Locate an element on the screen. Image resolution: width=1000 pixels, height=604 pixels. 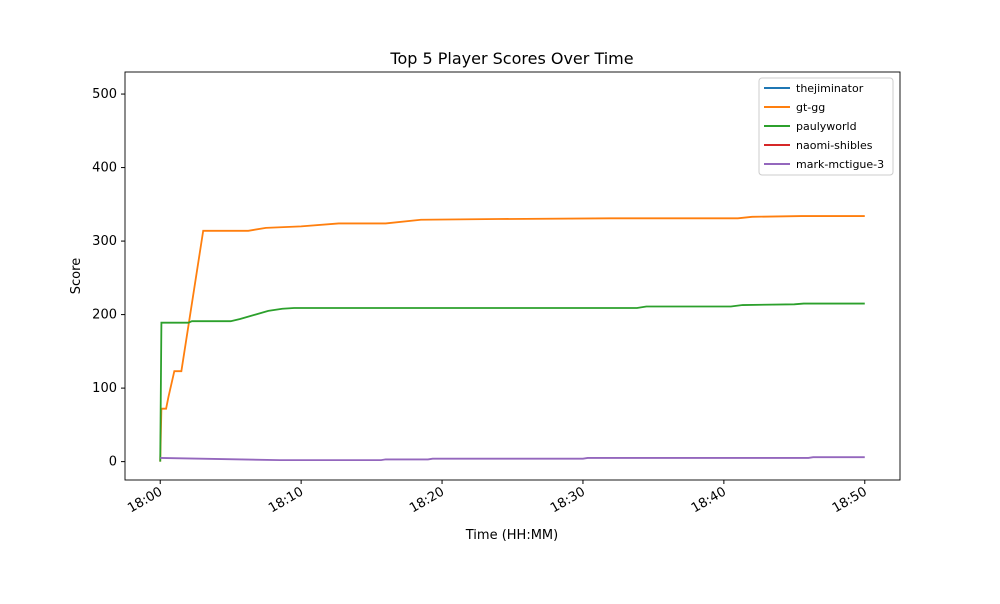
x-tick-label: 18:20 is located at coordinates (427, 500).